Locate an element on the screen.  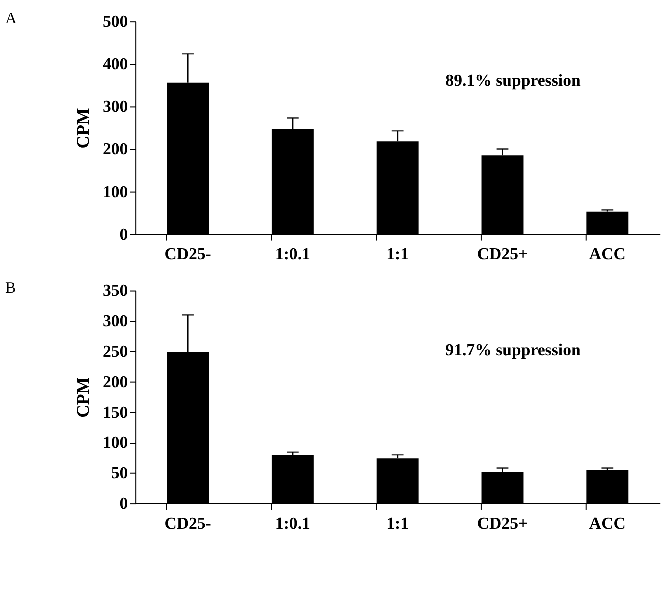
y-tick-label: 400 is located at coordinates (115, 64).